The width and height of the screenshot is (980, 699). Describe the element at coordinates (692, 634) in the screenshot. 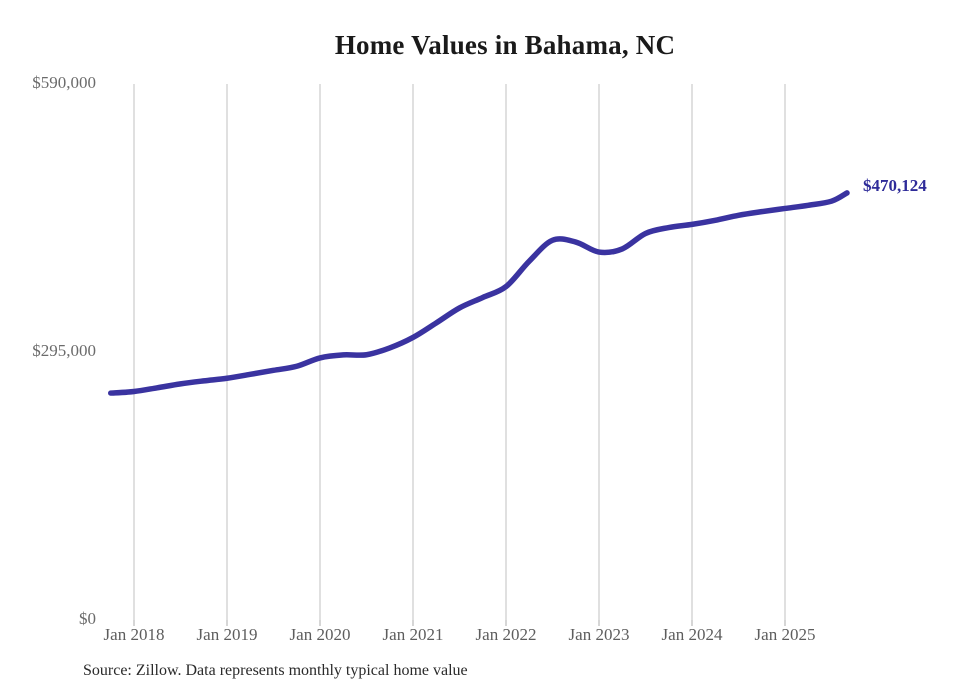

I see `x-axis-tick-label: Jan 2024` at that location.